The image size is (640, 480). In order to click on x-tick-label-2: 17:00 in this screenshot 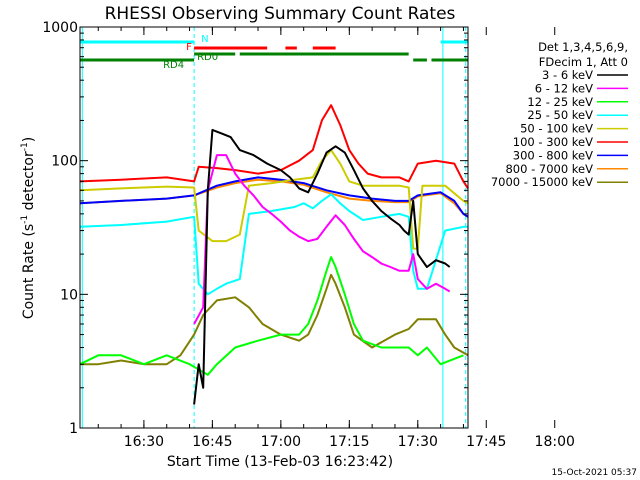, I will do `click(281, 442)`.